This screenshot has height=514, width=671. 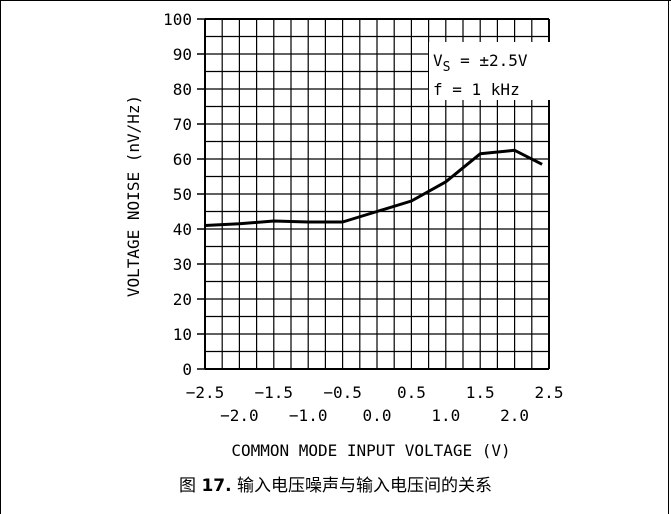 What do you see at coordinates (480, 63) in the screenshot?
I see `annotation-vs: VS = ±2.5V` at bounding box center [480, 63].